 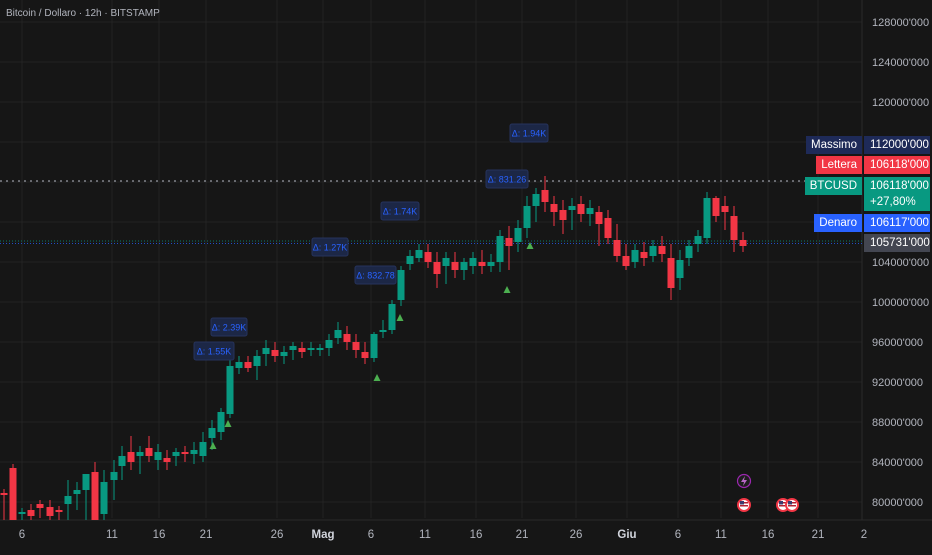 What do you see at coordinates (626, 535) in the screenshot?
I see `time-tick-label: Giu` at bounding box center [626, 535].